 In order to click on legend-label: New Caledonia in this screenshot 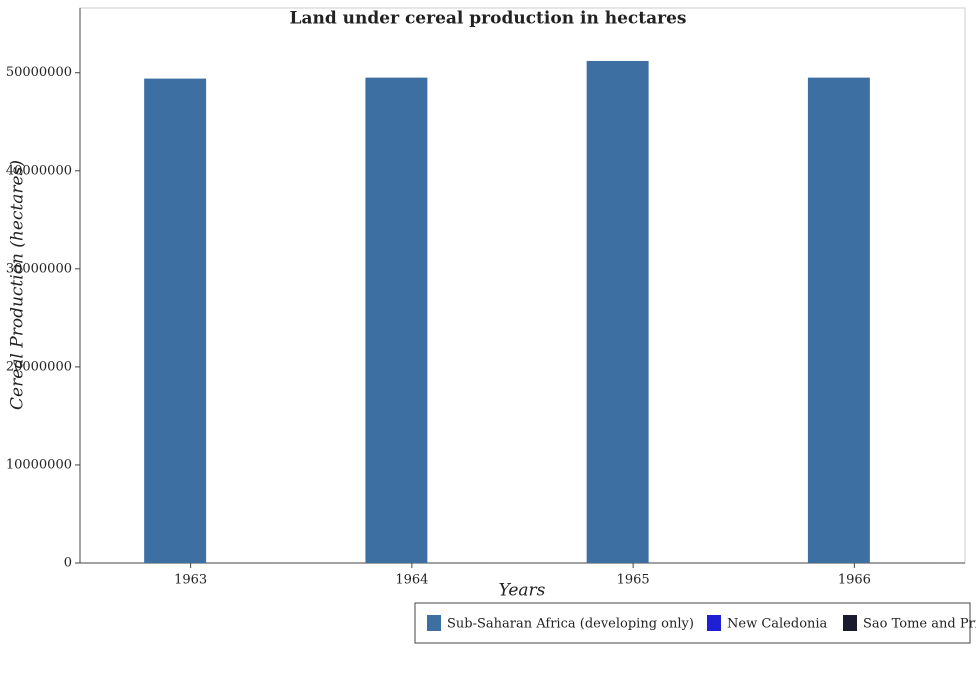, I will do `click(777, 624)`.